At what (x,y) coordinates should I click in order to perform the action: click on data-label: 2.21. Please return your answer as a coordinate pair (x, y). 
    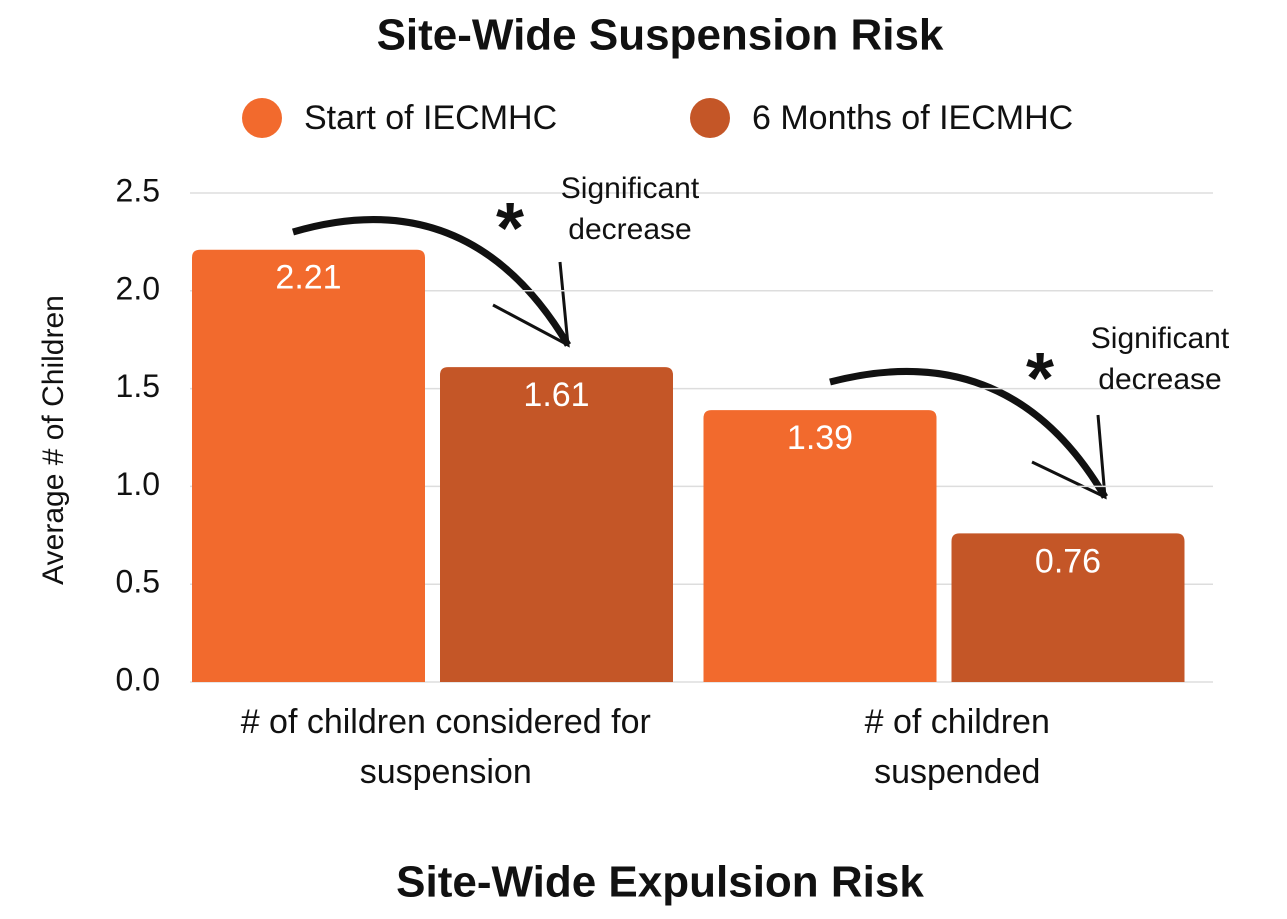
    Looking at the image, I should click on (308, 278).